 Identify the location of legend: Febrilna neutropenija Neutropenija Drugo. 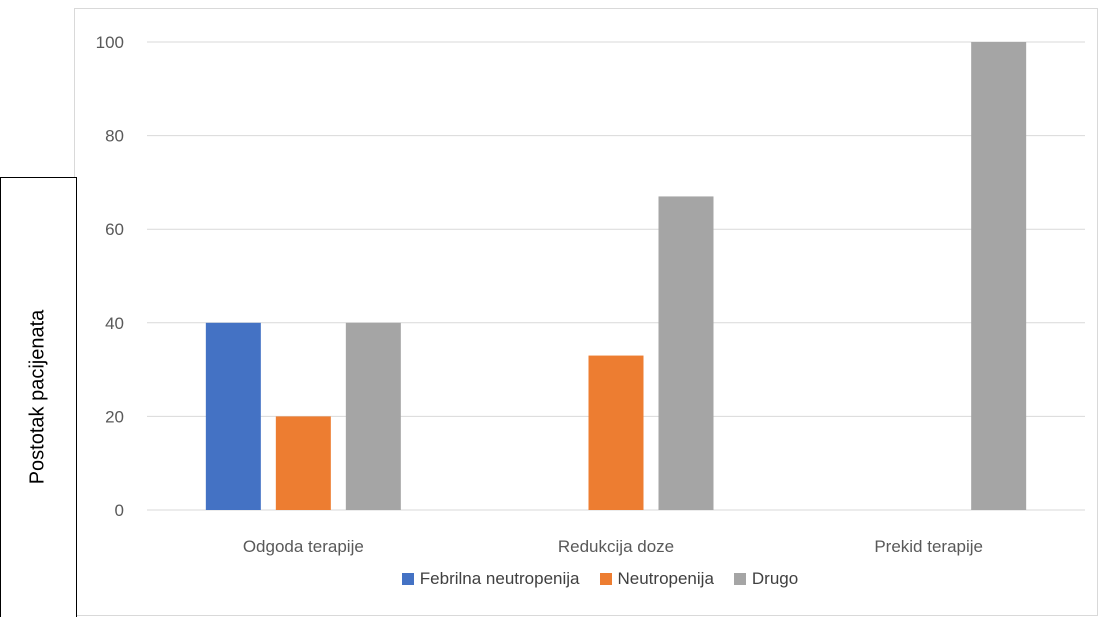
(550, 579).